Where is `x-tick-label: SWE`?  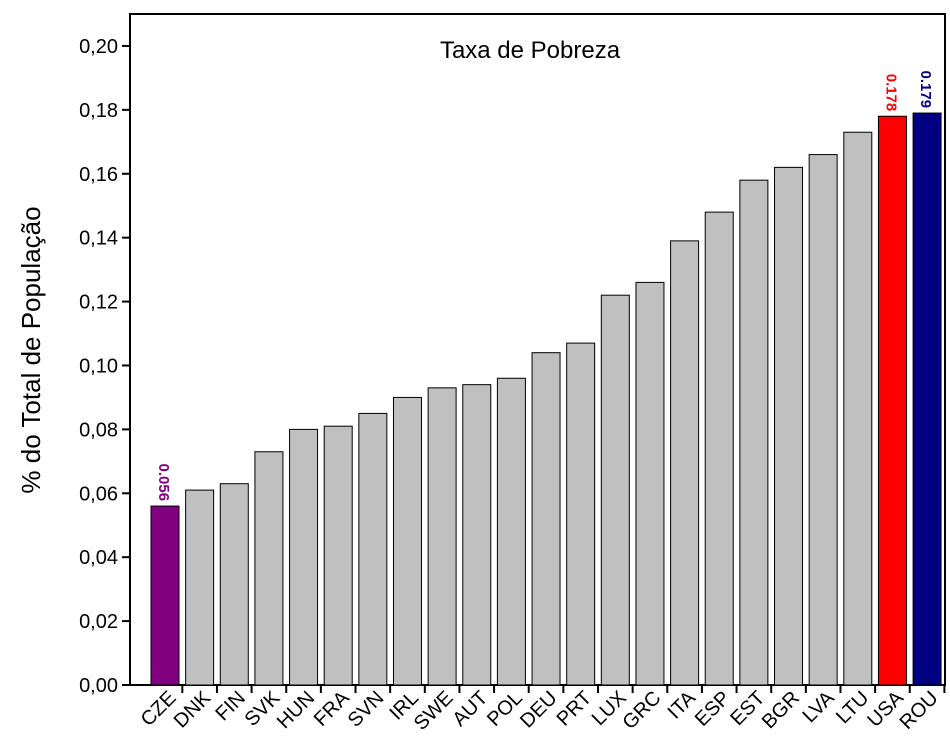 x-tick-label: SWE is located at coordinates (434, 711).